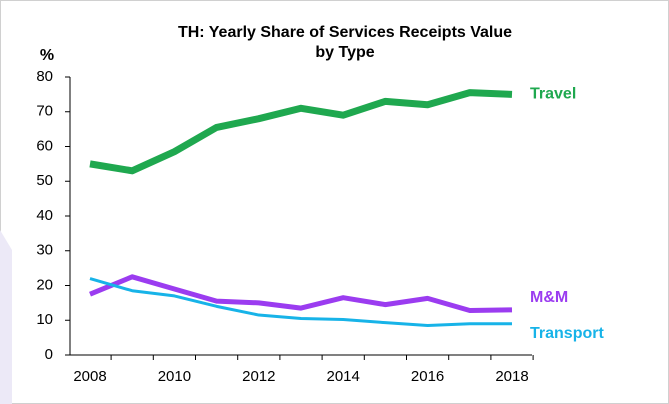  I want to click on y-tick-label: 20, so click(44, 284).